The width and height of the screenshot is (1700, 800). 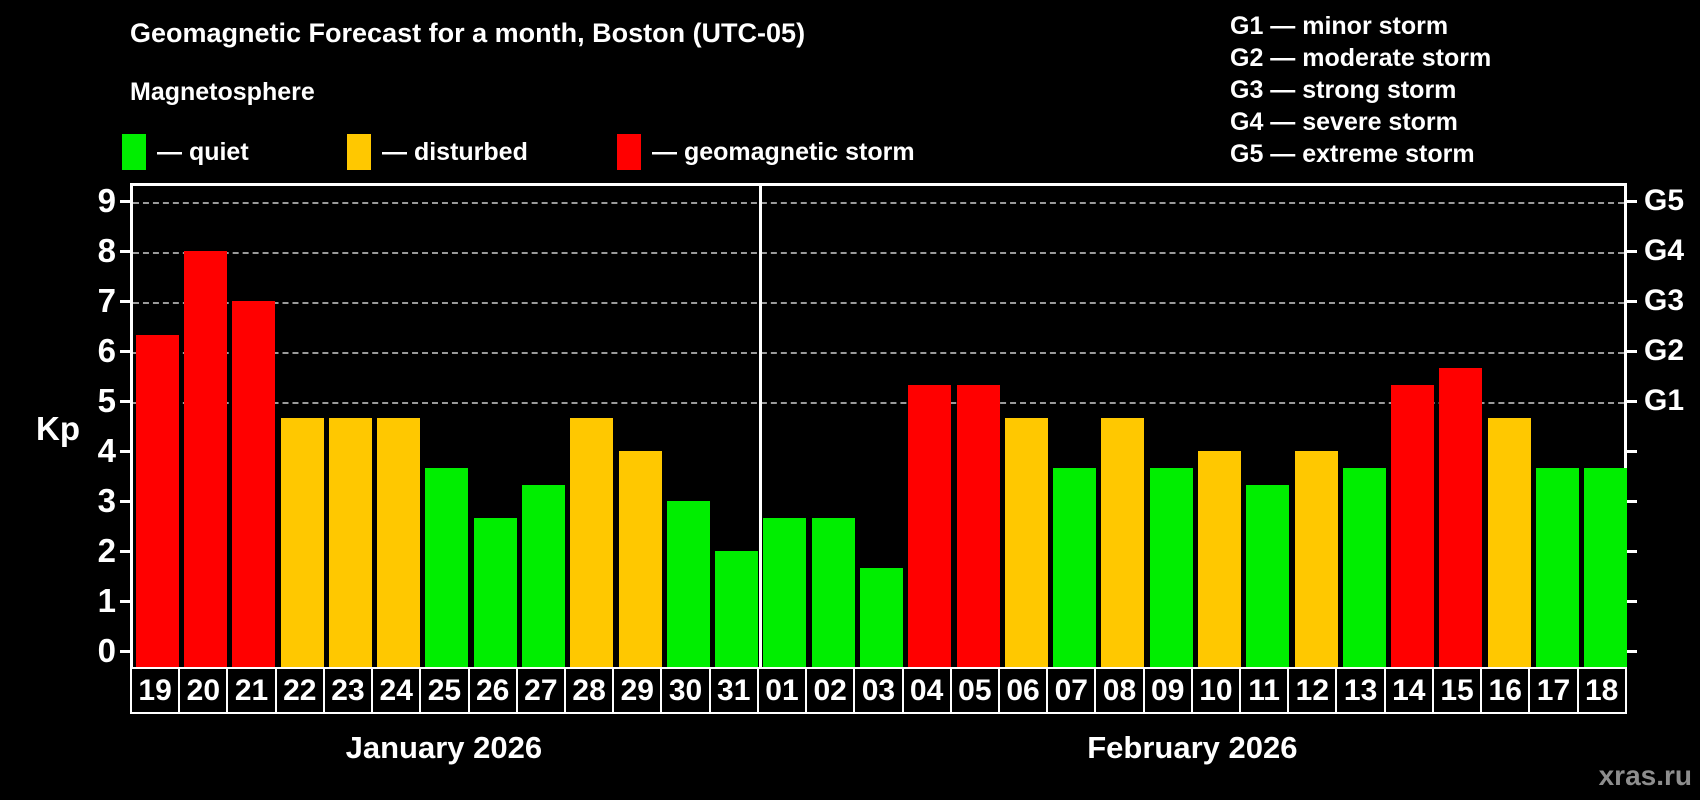 What do you see at coordinates (58, 428) in the screenshot?
I see `y-axis-title: Kp` at bounding box center [58, 428].